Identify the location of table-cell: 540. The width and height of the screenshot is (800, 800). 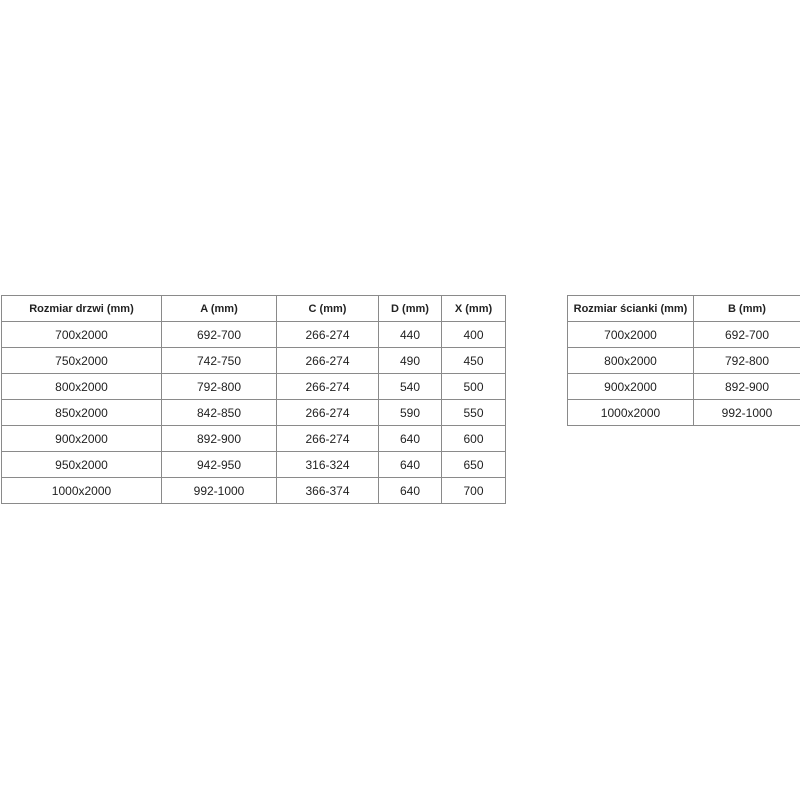
(410, 386).